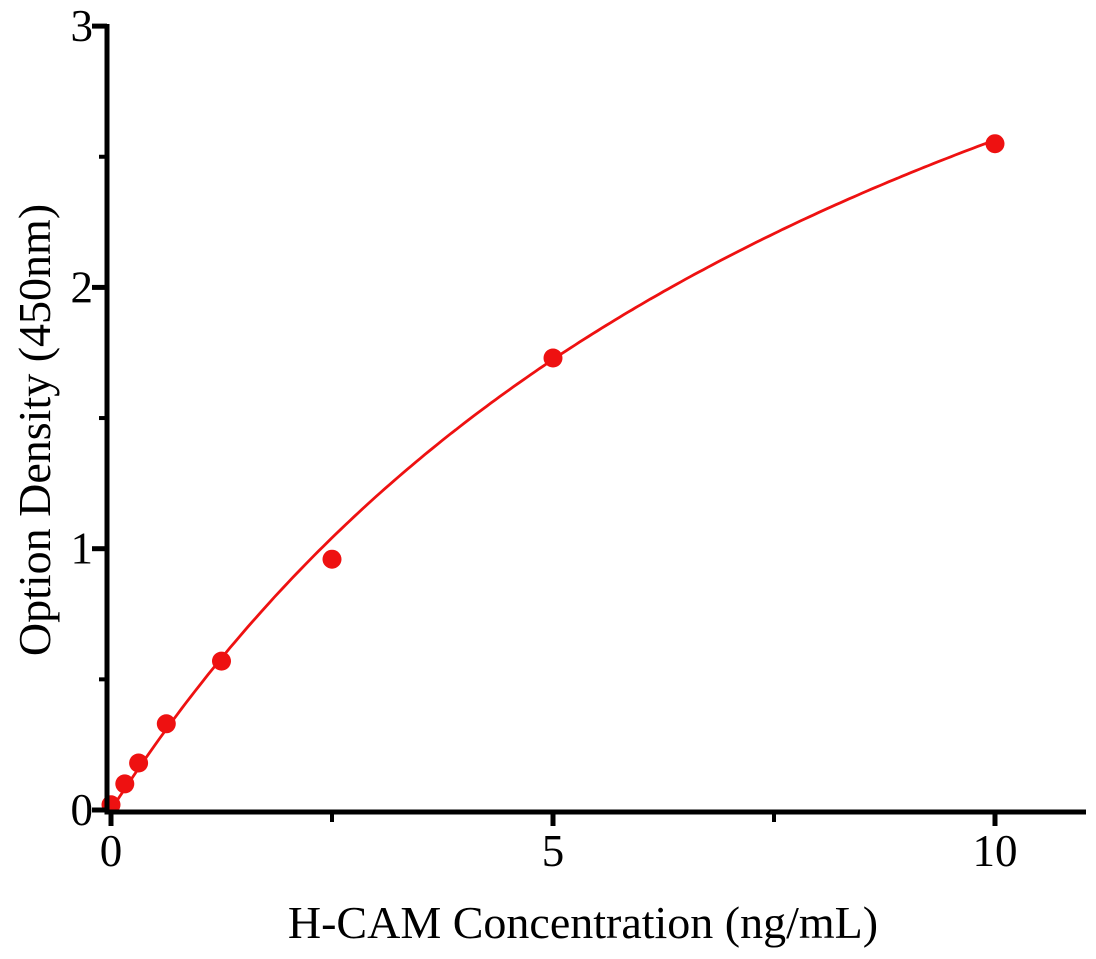  Describe the element at coordinates (553, 851) in the screenshot. I see `x-tick-label: 5` at that location.